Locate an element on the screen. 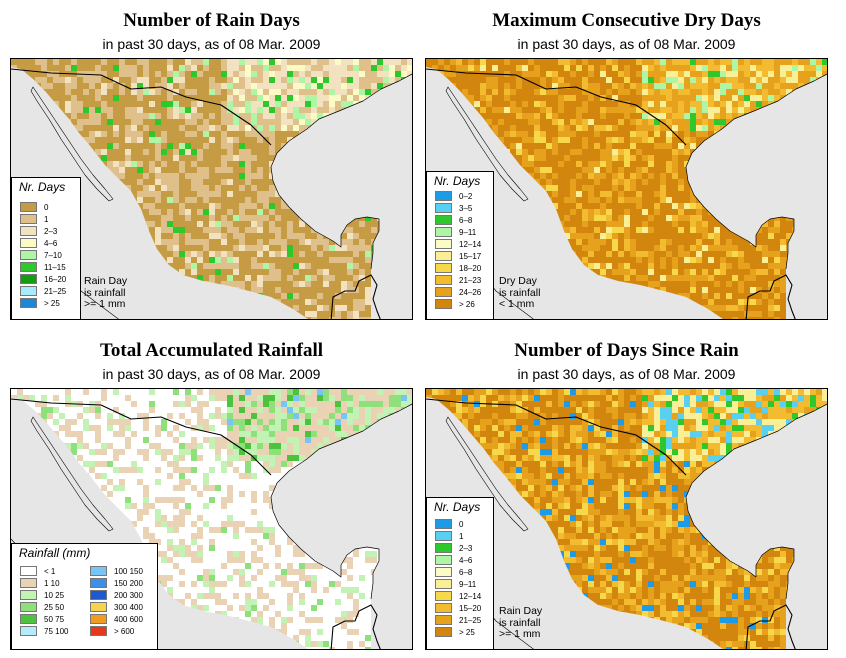 The width and height of the screenshot is (846, 658). panel-title: Maximum Consecutive Dry Days is located at coordinates (626, 20).